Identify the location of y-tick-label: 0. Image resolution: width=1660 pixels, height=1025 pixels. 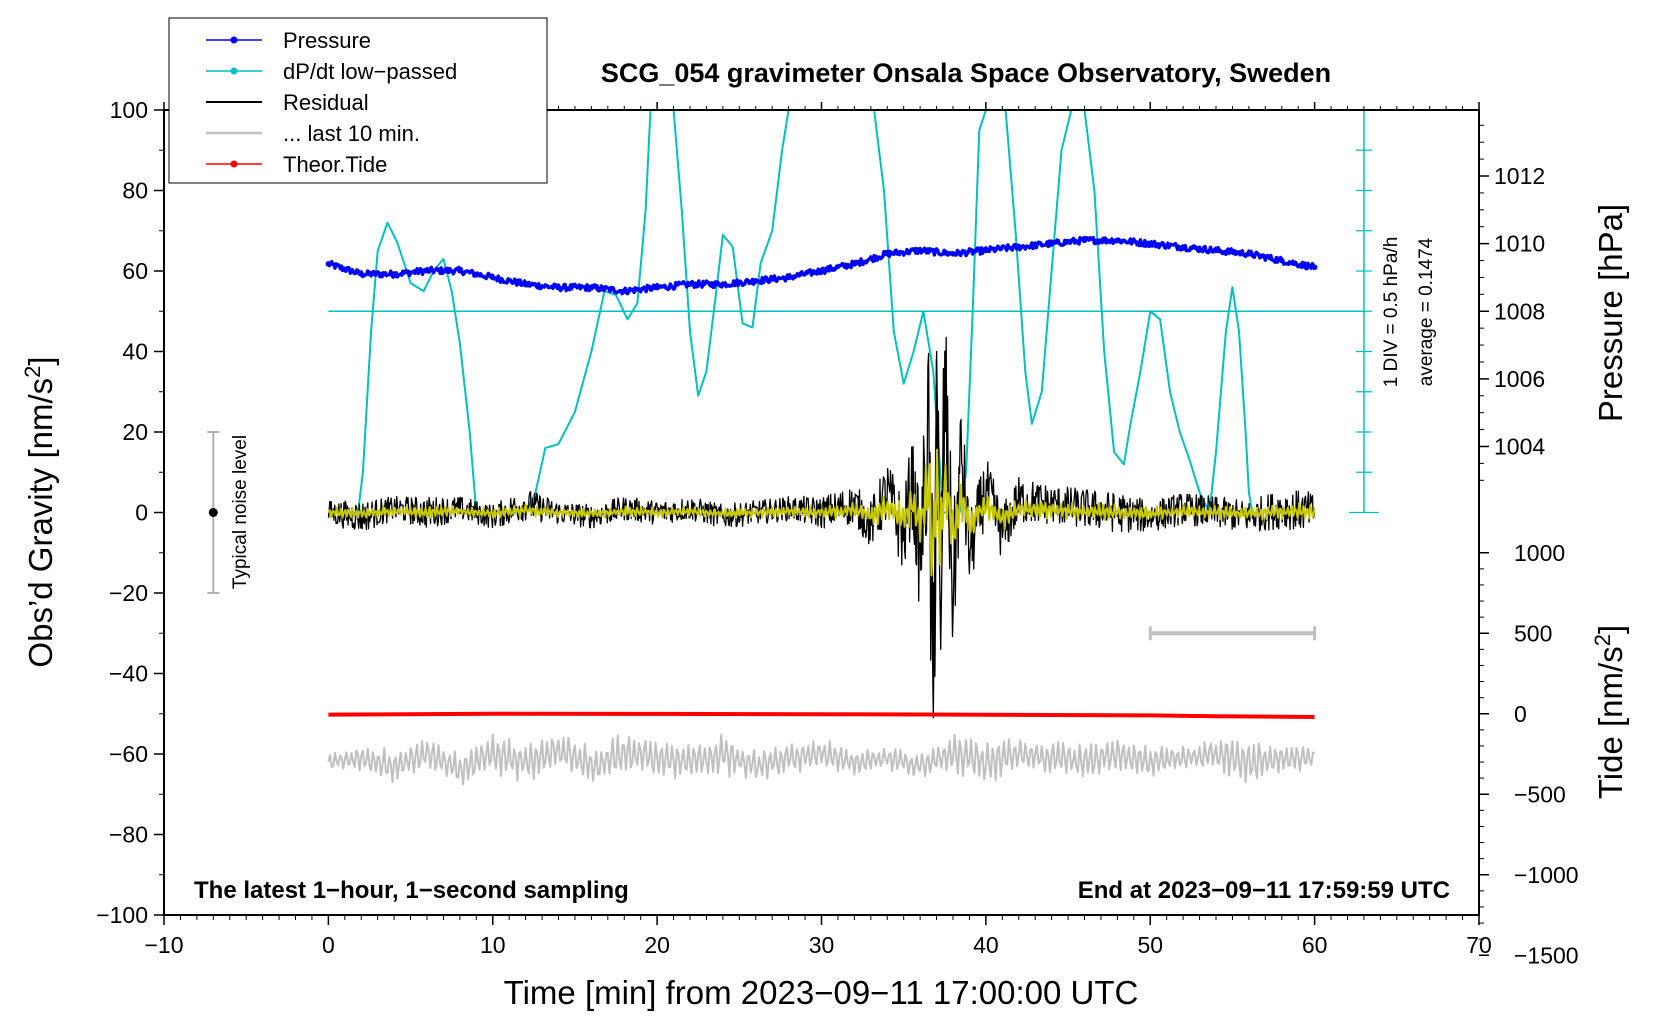
(141, 513).